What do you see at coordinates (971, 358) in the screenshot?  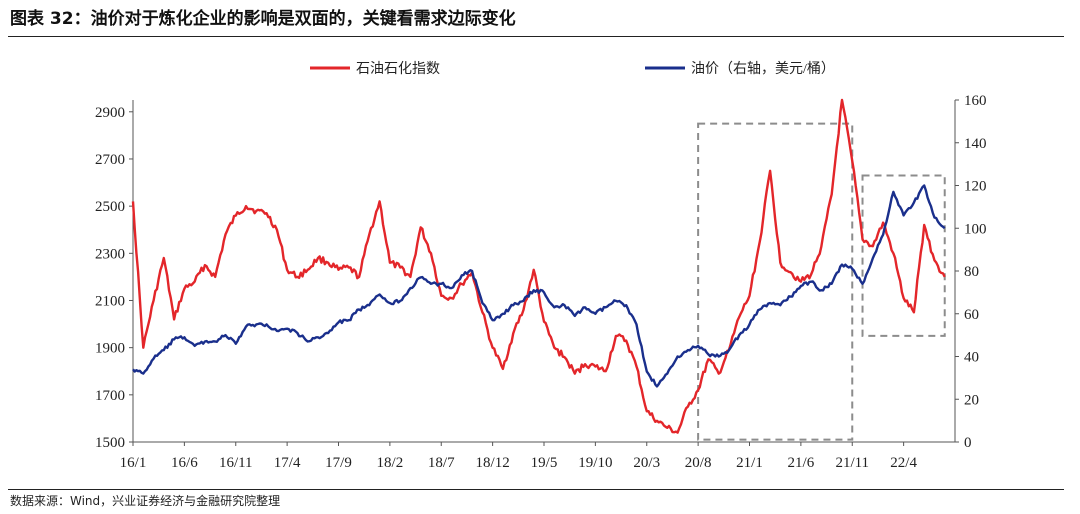 I see `y-right-tick-label: 40` at bounding box center [971, 358].